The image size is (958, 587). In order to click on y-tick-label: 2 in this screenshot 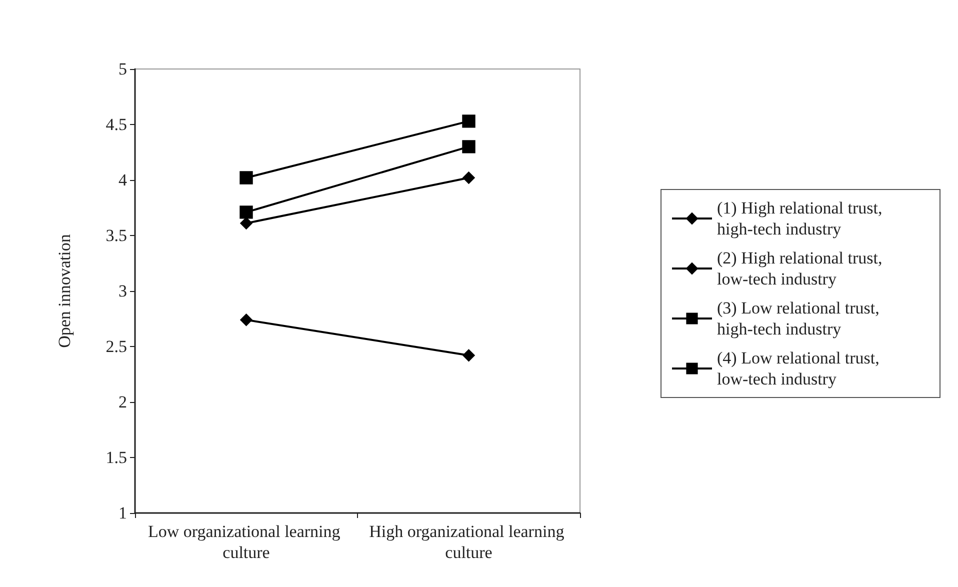, I will do `click(122, 402)`.